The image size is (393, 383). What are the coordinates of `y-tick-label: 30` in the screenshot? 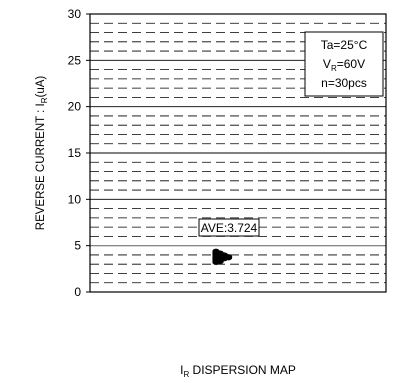 It's located at (75, 14).